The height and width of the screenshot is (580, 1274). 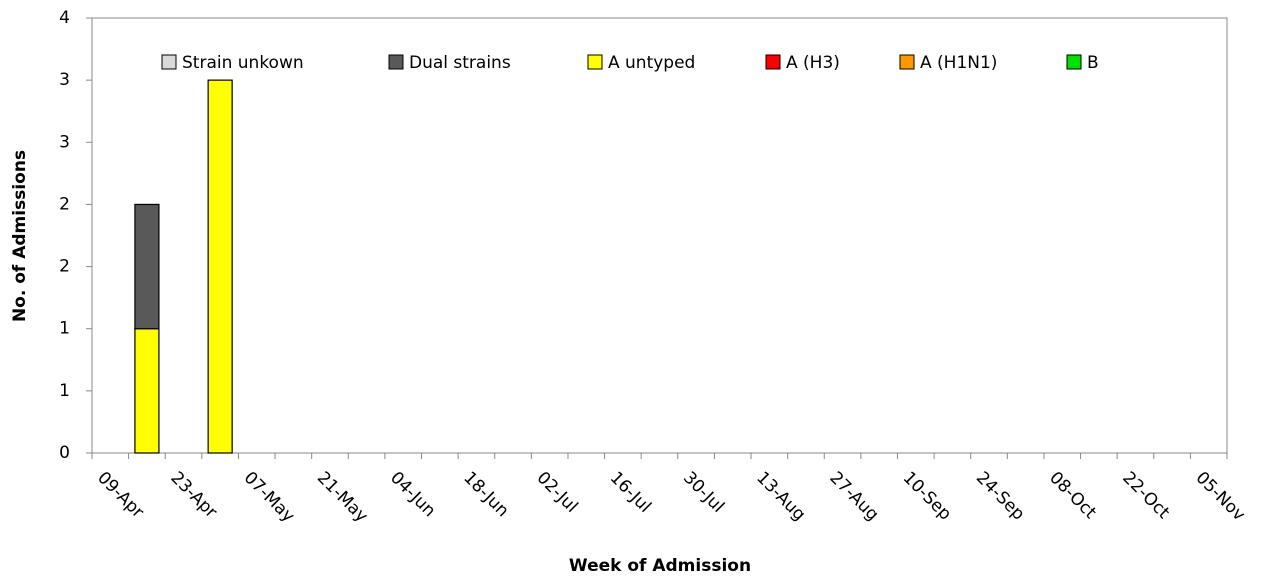 What do you see at coordinates (1072, 495) in the screenshot?
I see `x-tick-label: 08-Oct` at bounding box center [1072, 495].